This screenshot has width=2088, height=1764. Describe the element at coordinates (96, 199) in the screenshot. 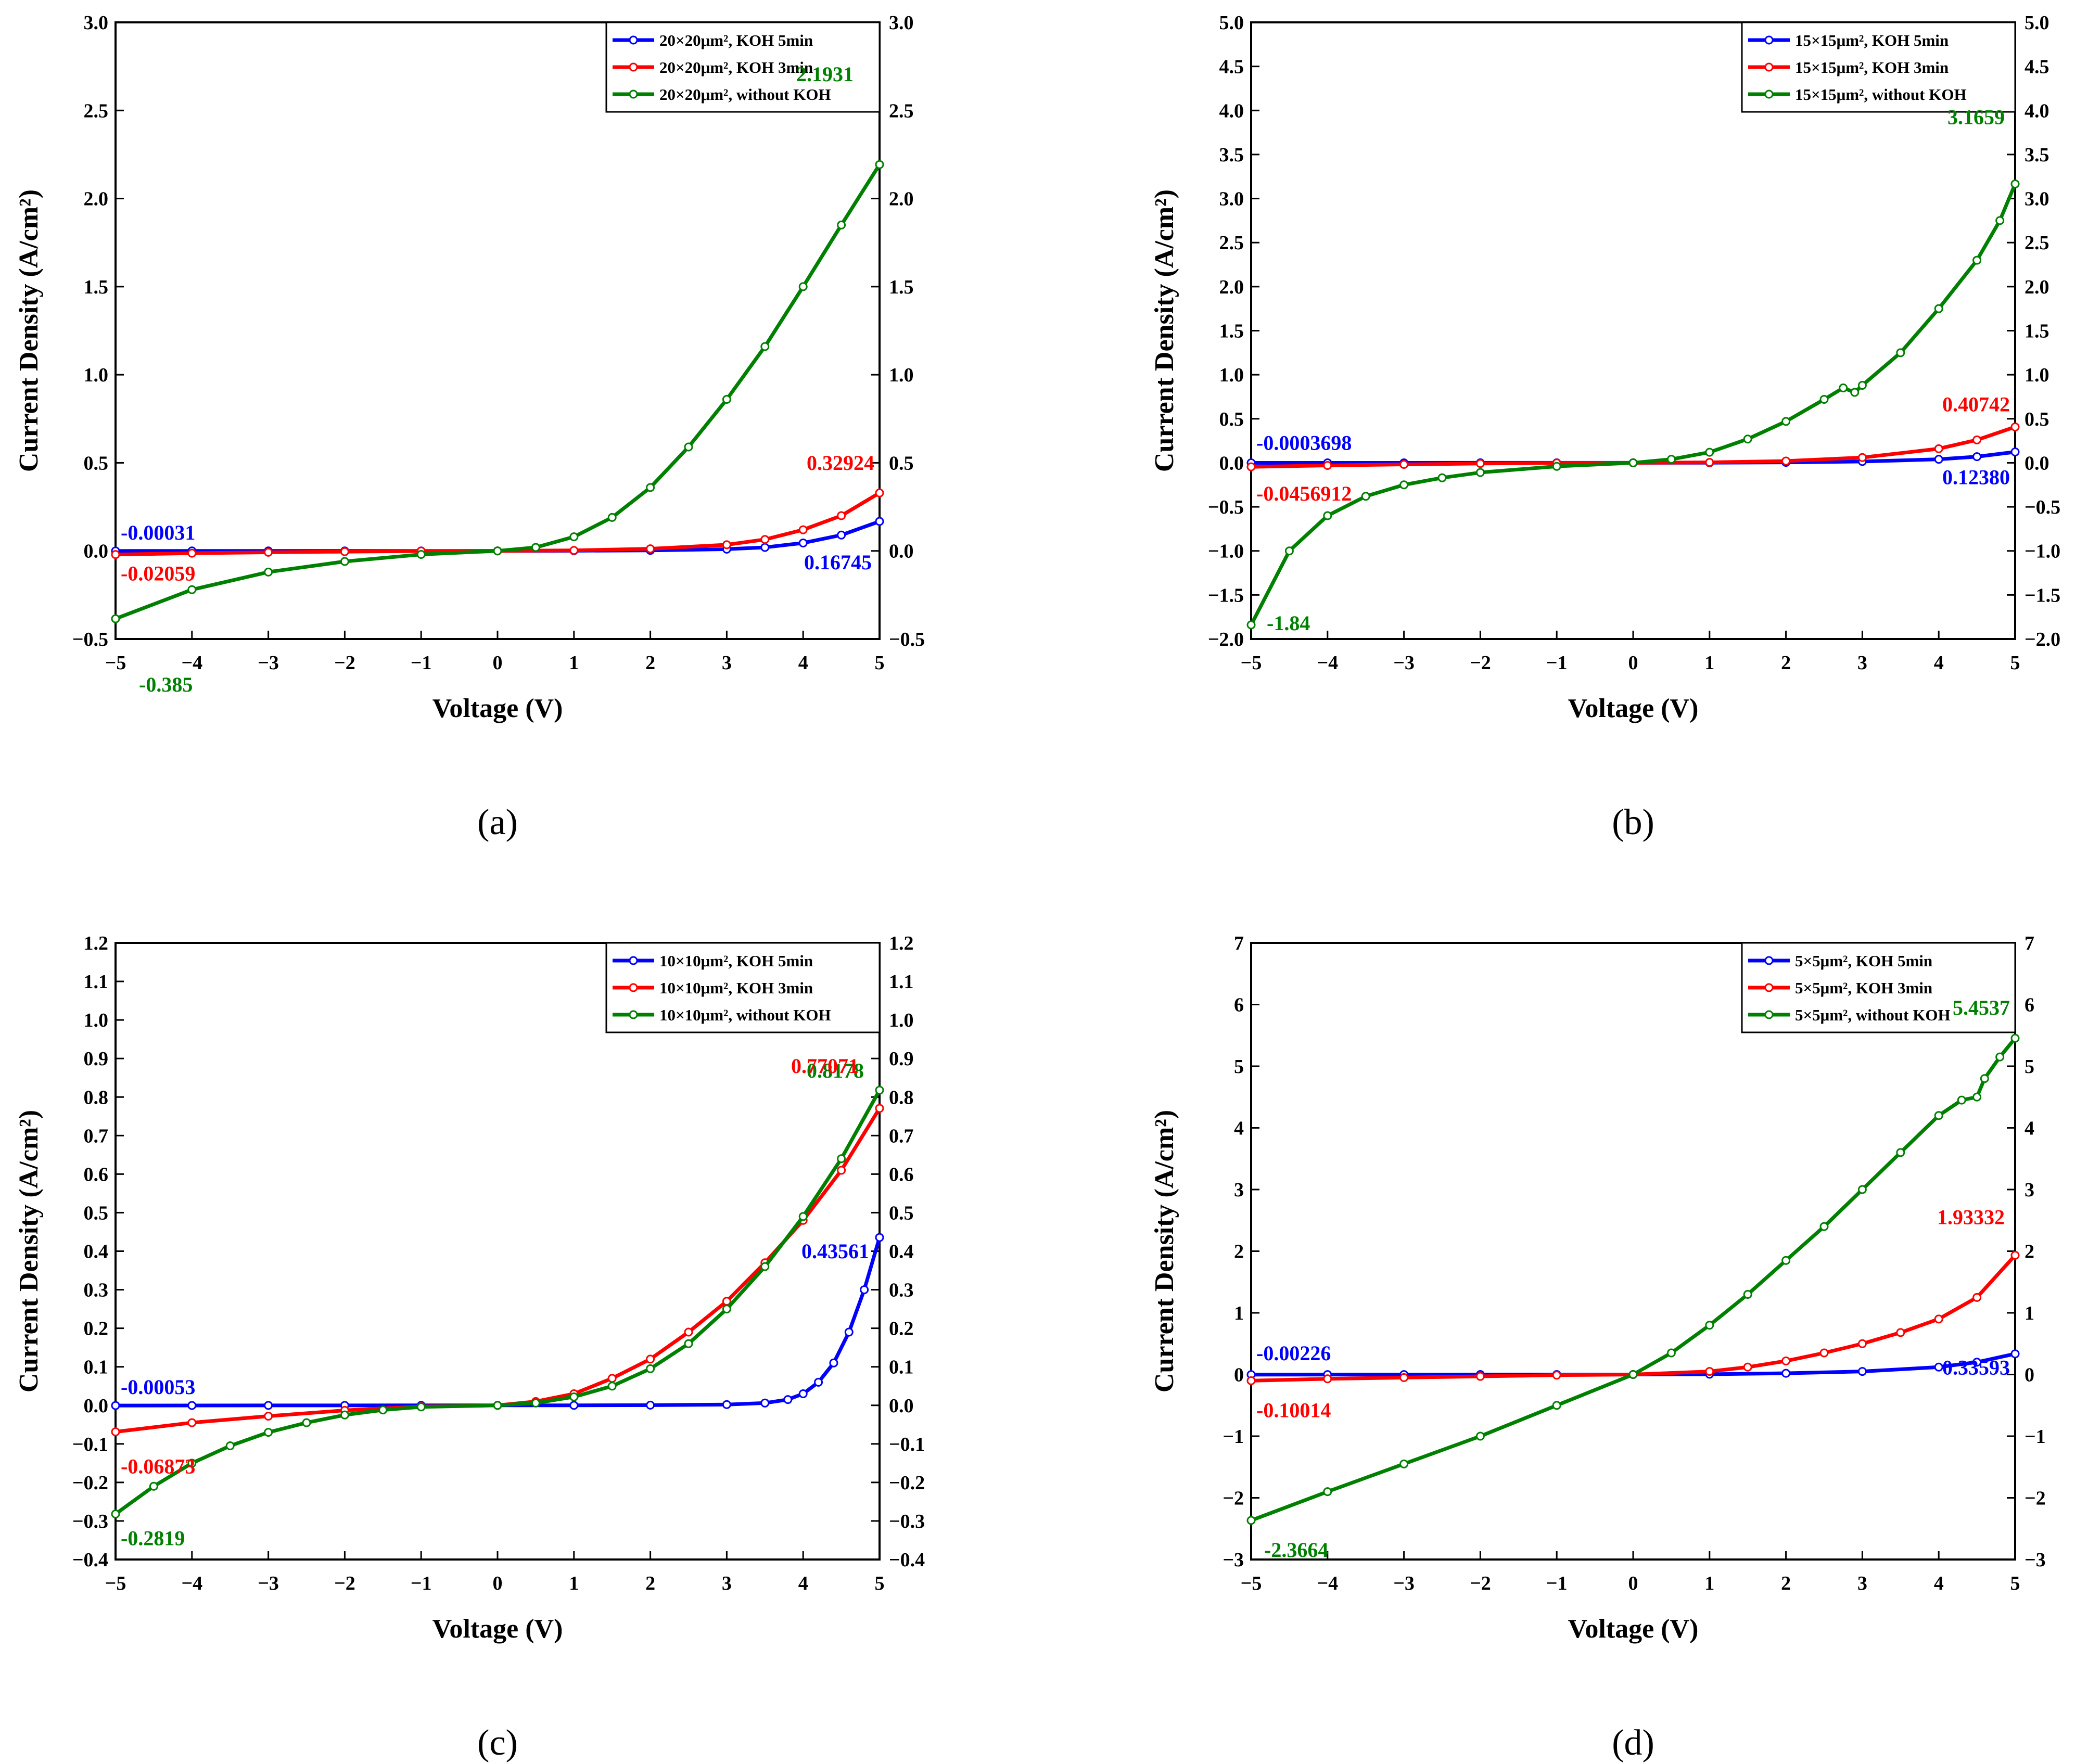

I see `y-tick-label-left: 2.0` at that location.